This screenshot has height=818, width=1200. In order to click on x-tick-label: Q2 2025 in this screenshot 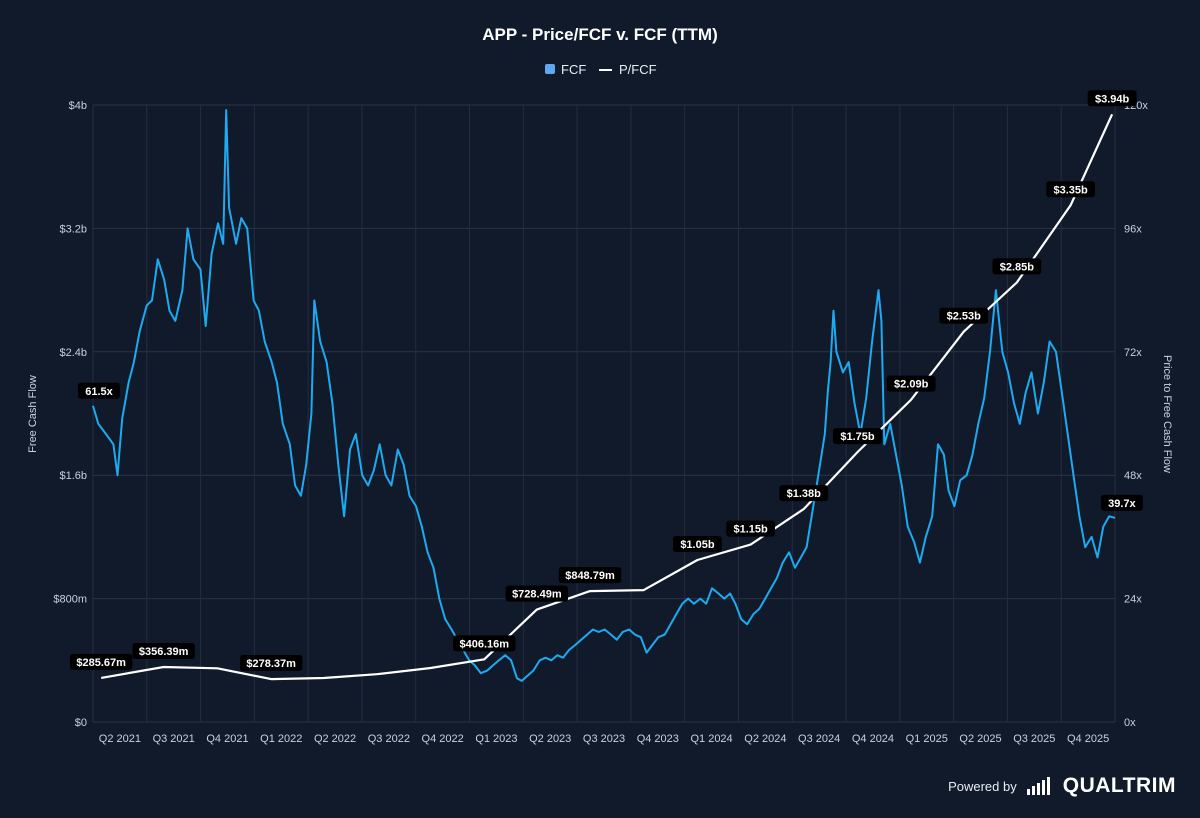, I will do `click(980, 739)`.